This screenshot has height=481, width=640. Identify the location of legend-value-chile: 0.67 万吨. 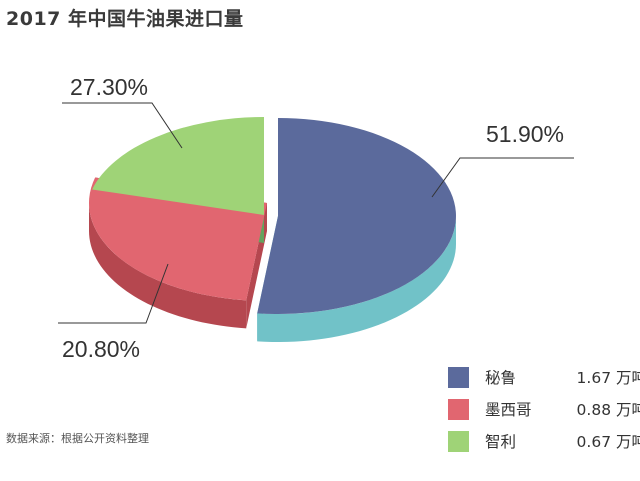
(608, 442).